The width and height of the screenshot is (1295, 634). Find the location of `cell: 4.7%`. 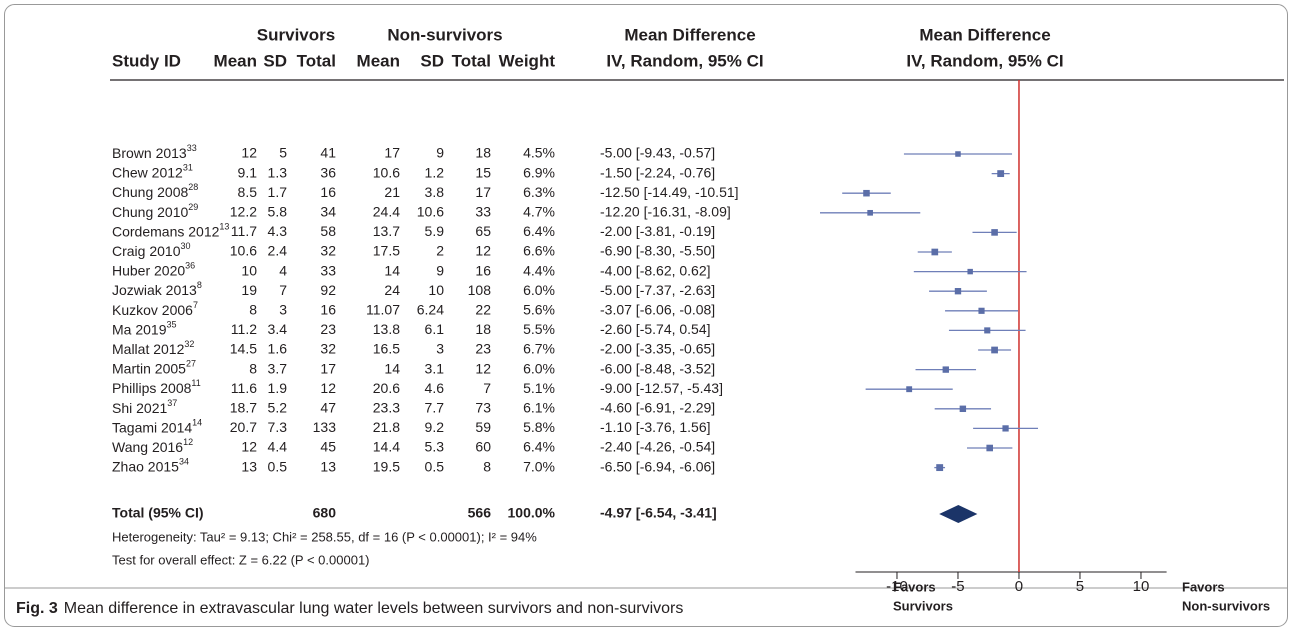

cell: 4.7% is located at coordinates (539, 212).